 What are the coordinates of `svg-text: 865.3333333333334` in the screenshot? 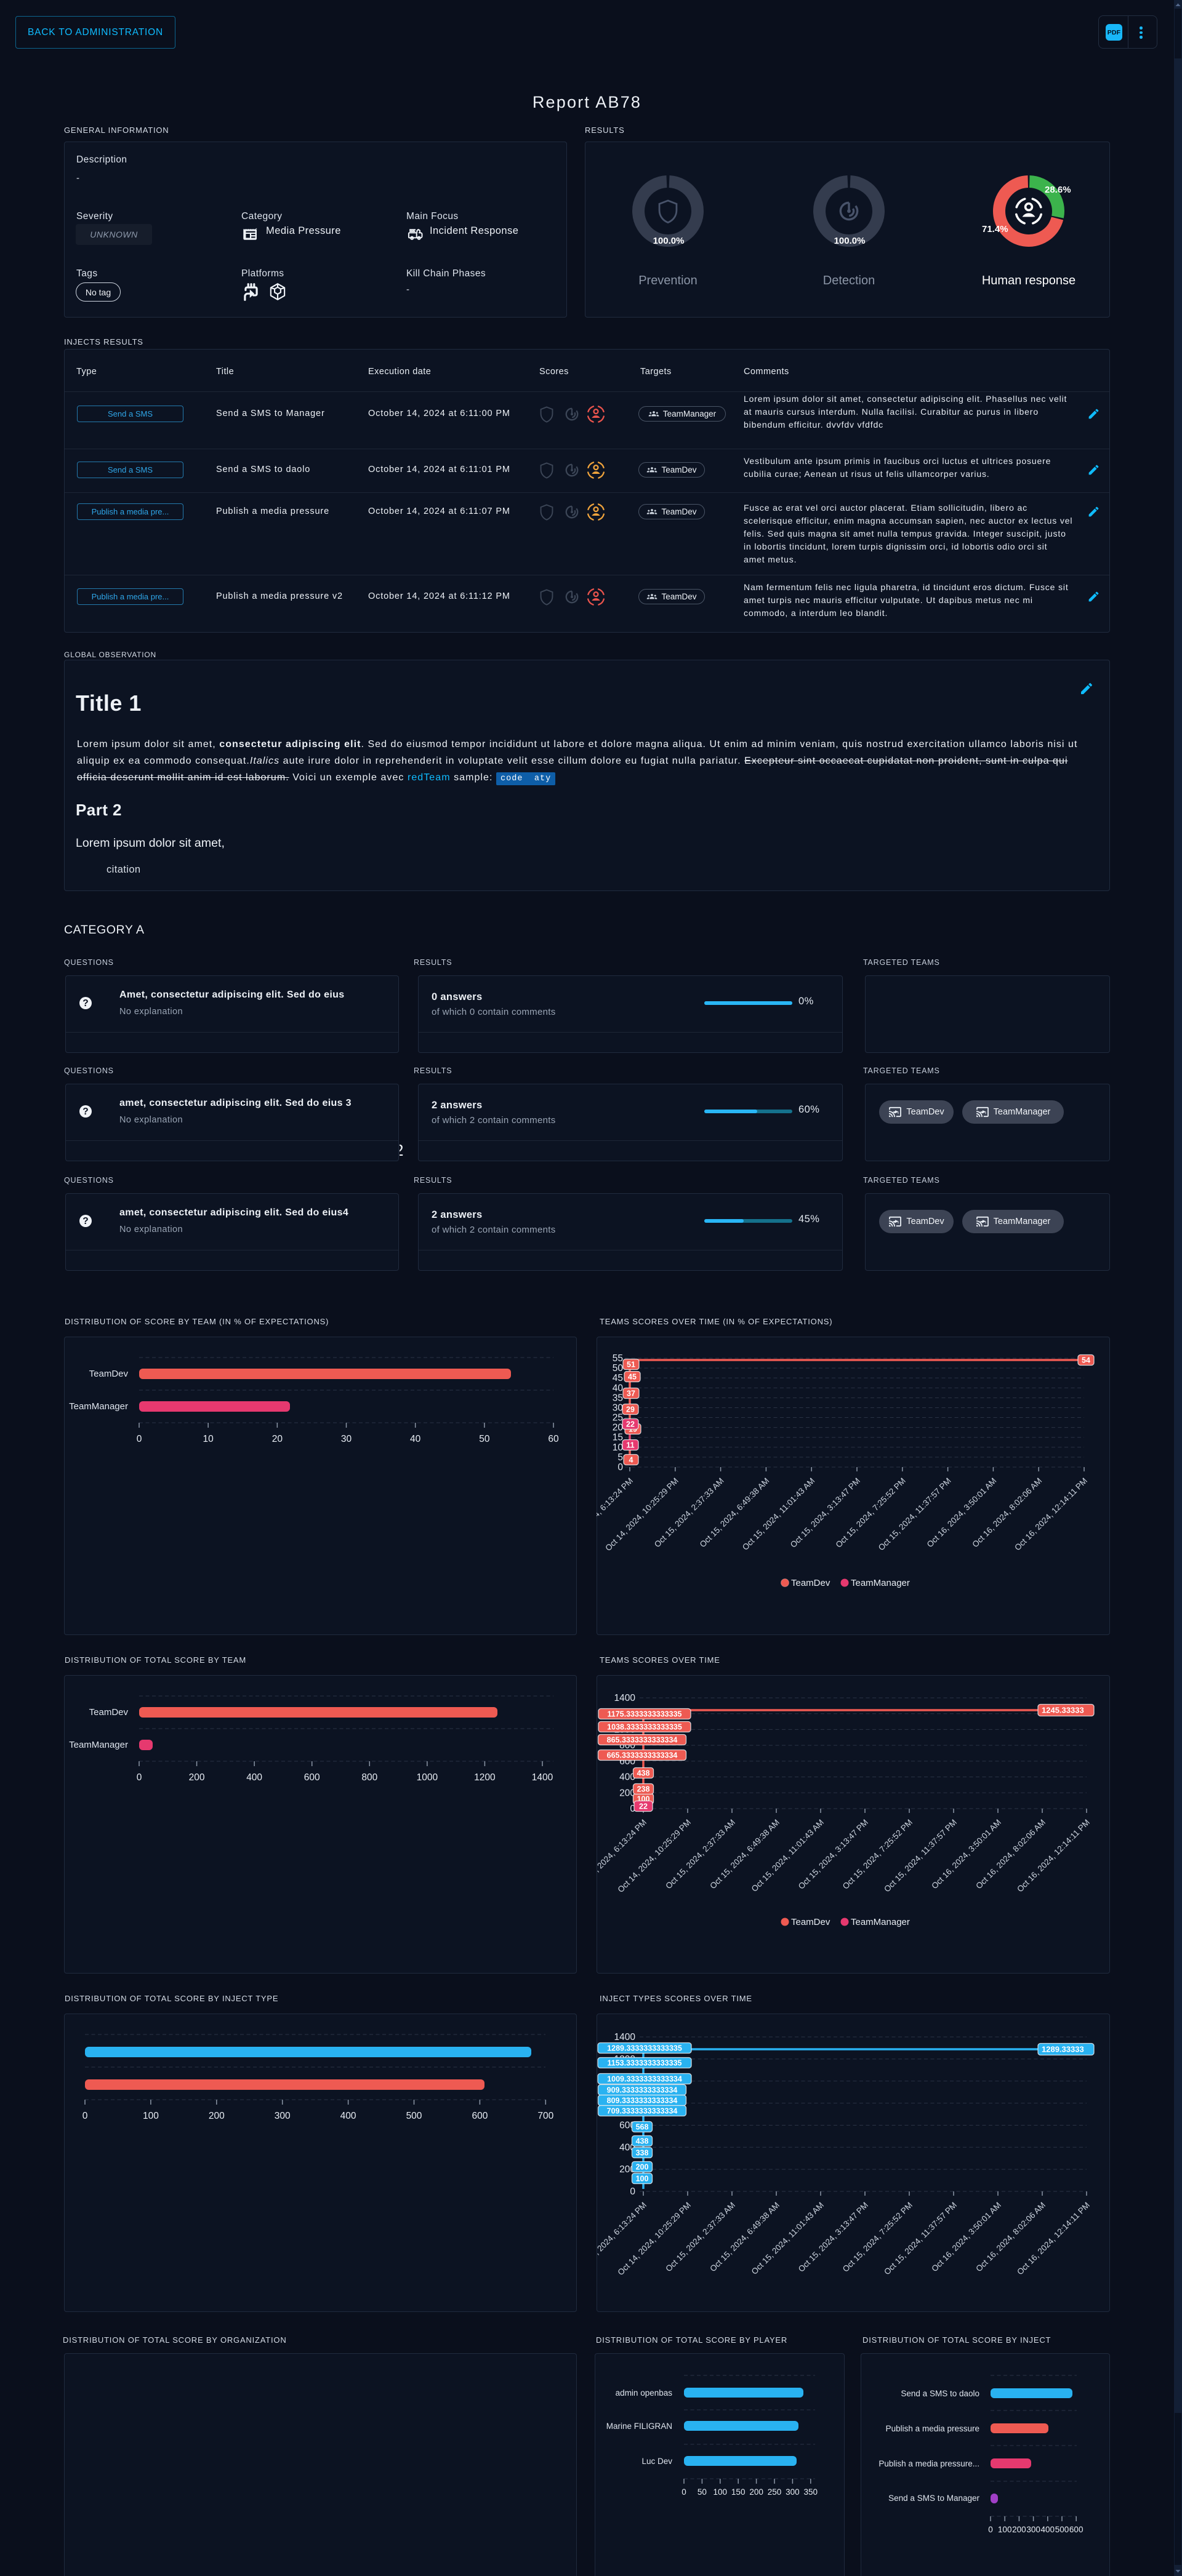 It's located at (642, 1740).